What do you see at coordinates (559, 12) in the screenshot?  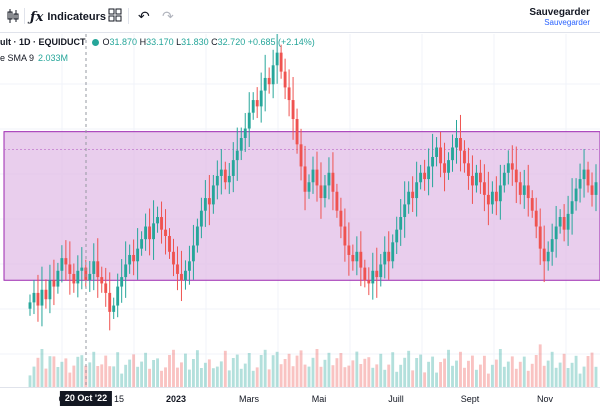 I see `save-label: Sauvegarder` at bounding box center [559, 12].